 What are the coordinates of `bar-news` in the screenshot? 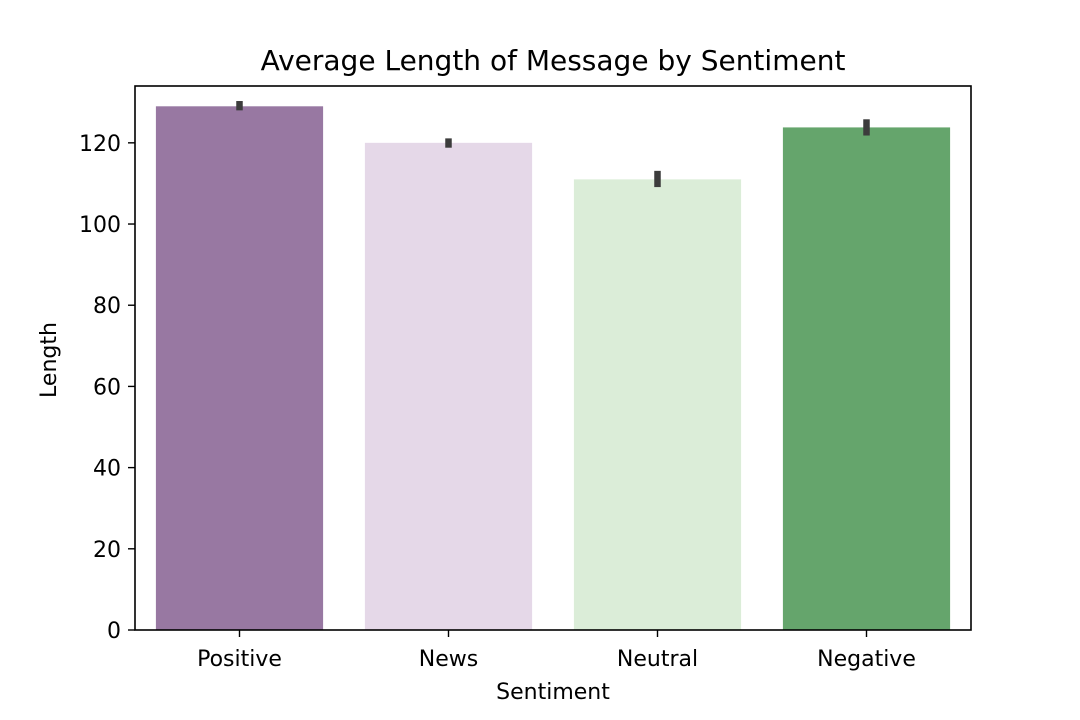 It's located at (448, 386).